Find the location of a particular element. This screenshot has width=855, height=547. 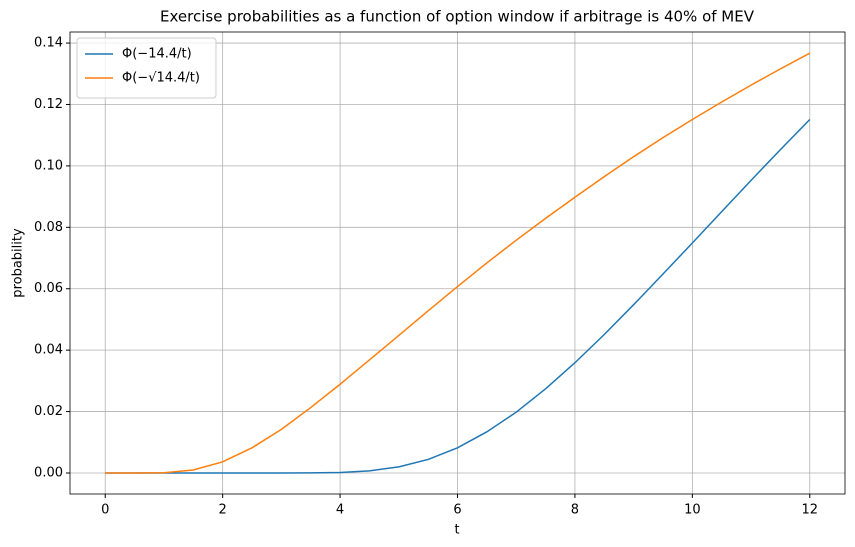

x-tick-label: 8 is located at coordinates (575, 510).